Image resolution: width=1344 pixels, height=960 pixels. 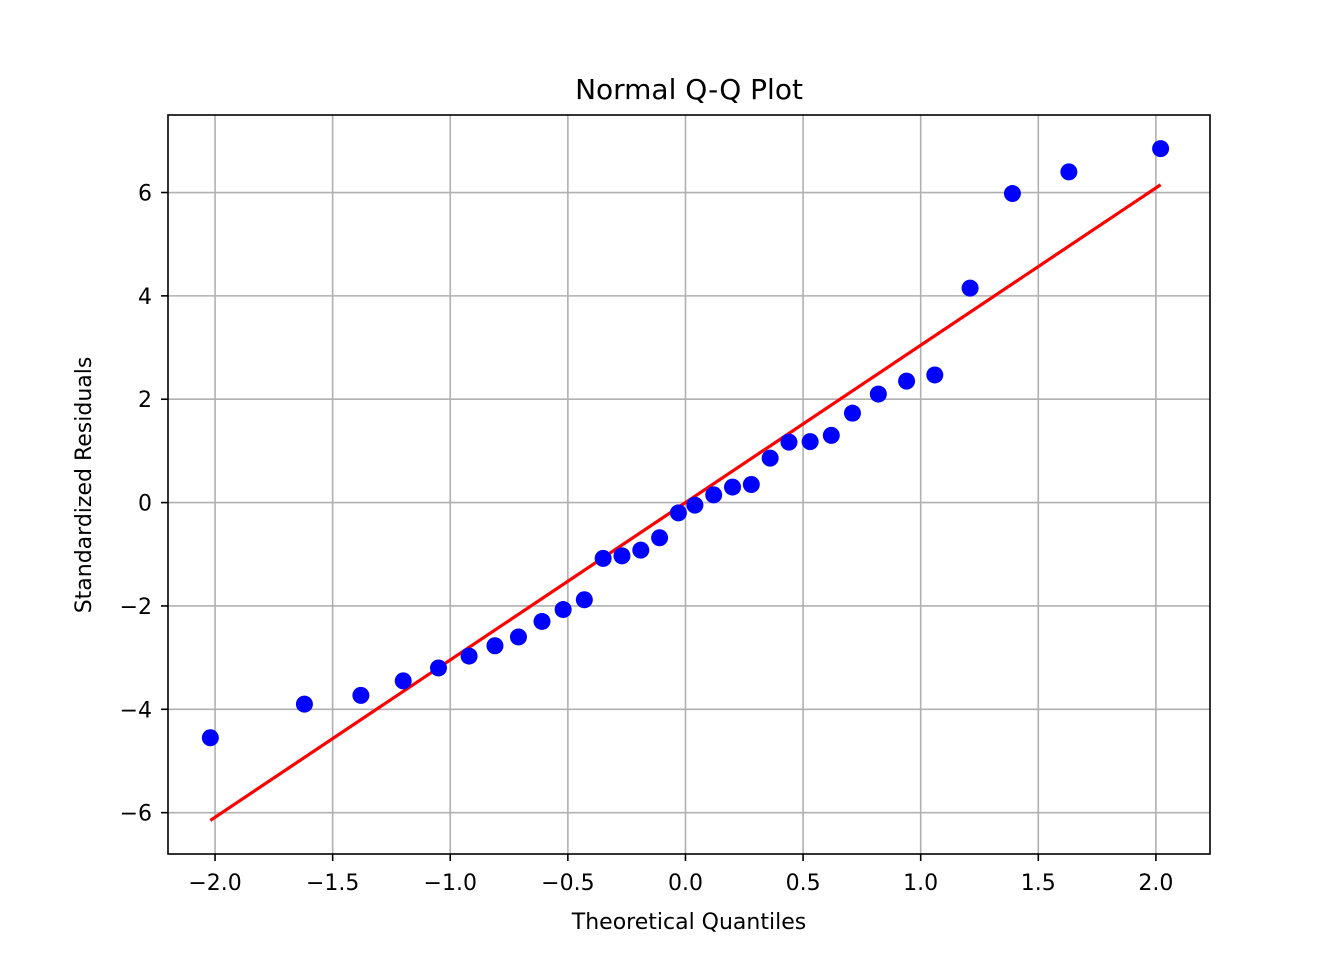 What do you see at coordinates (1038, 883) in the screenshot?
I see `x-tick-label: 1.5` at bounding box center [1038, 883].